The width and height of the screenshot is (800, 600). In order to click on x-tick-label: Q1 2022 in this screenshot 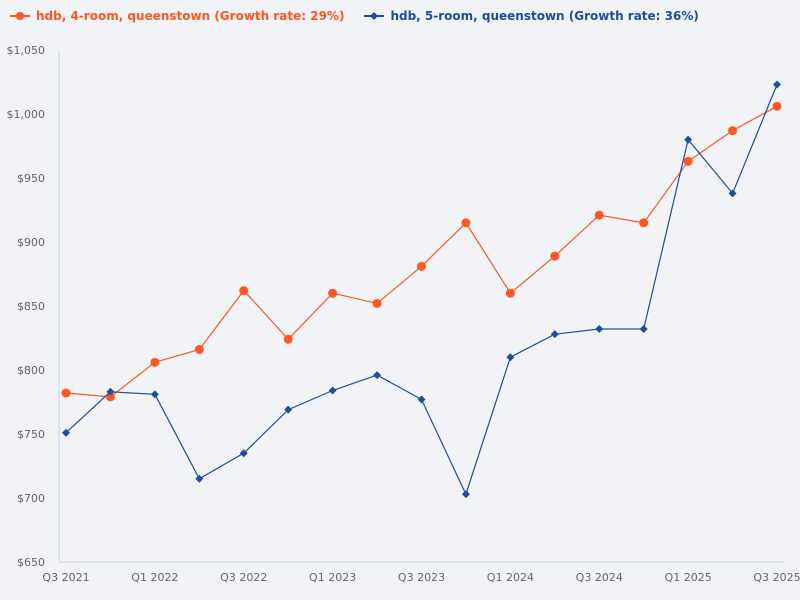, I will do `click(154, 577)`.